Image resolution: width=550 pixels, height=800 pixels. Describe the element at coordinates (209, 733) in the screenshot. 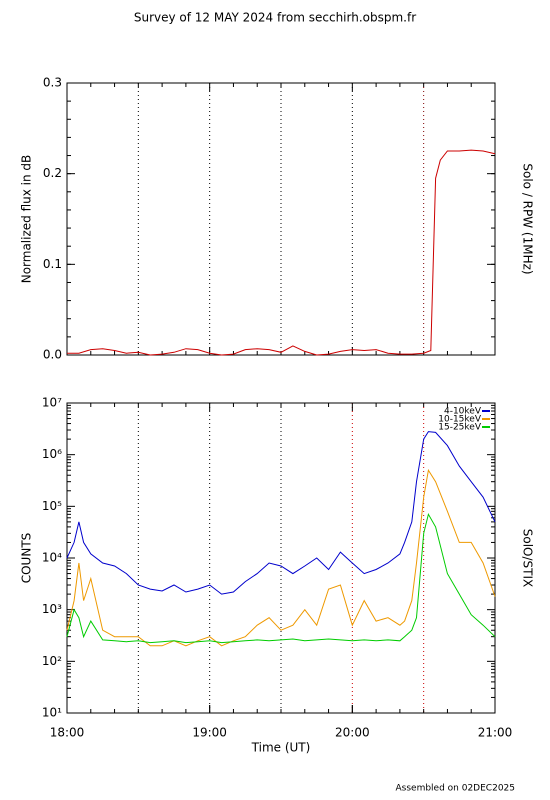

I see `x-tick-label: 19:00` at that location.